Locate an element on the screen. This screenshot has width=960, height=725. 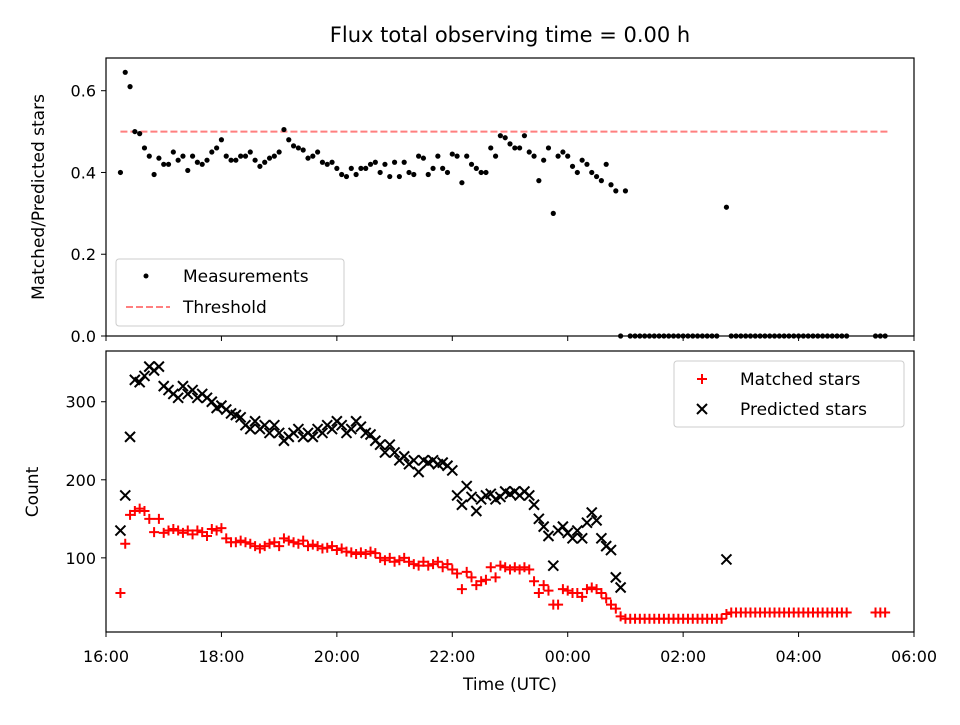
legend-marker-measurements is located at coordinates (146, 276).